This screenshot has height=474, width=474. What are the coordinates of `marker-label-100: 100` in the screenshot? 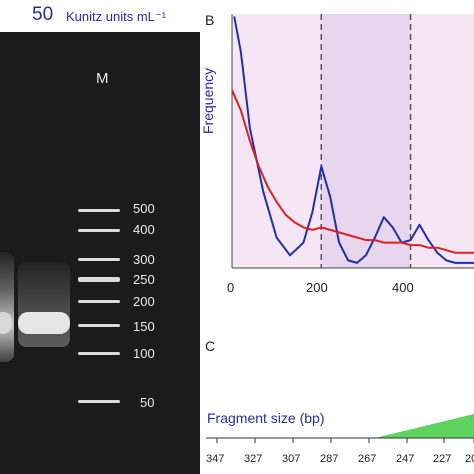 It's located at (144, 353).